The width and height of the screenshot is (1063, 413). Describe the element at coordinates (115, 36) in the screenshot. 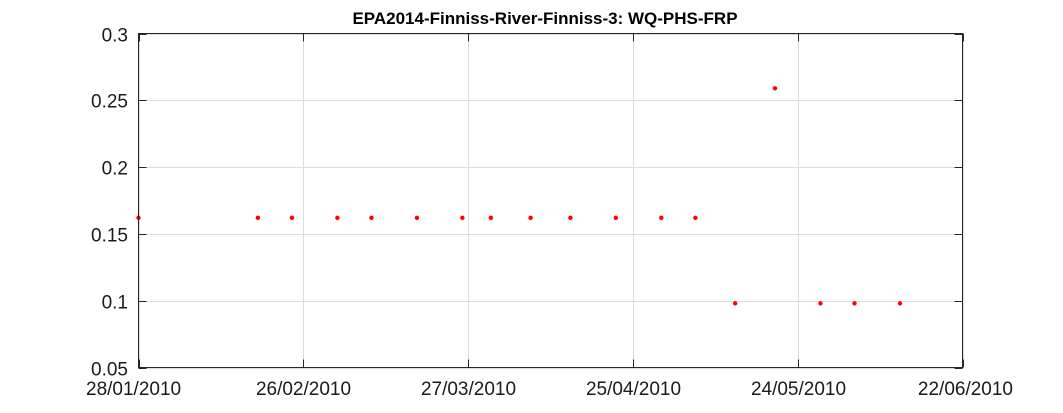

I see `y-tick-label: 0.3` at that location.